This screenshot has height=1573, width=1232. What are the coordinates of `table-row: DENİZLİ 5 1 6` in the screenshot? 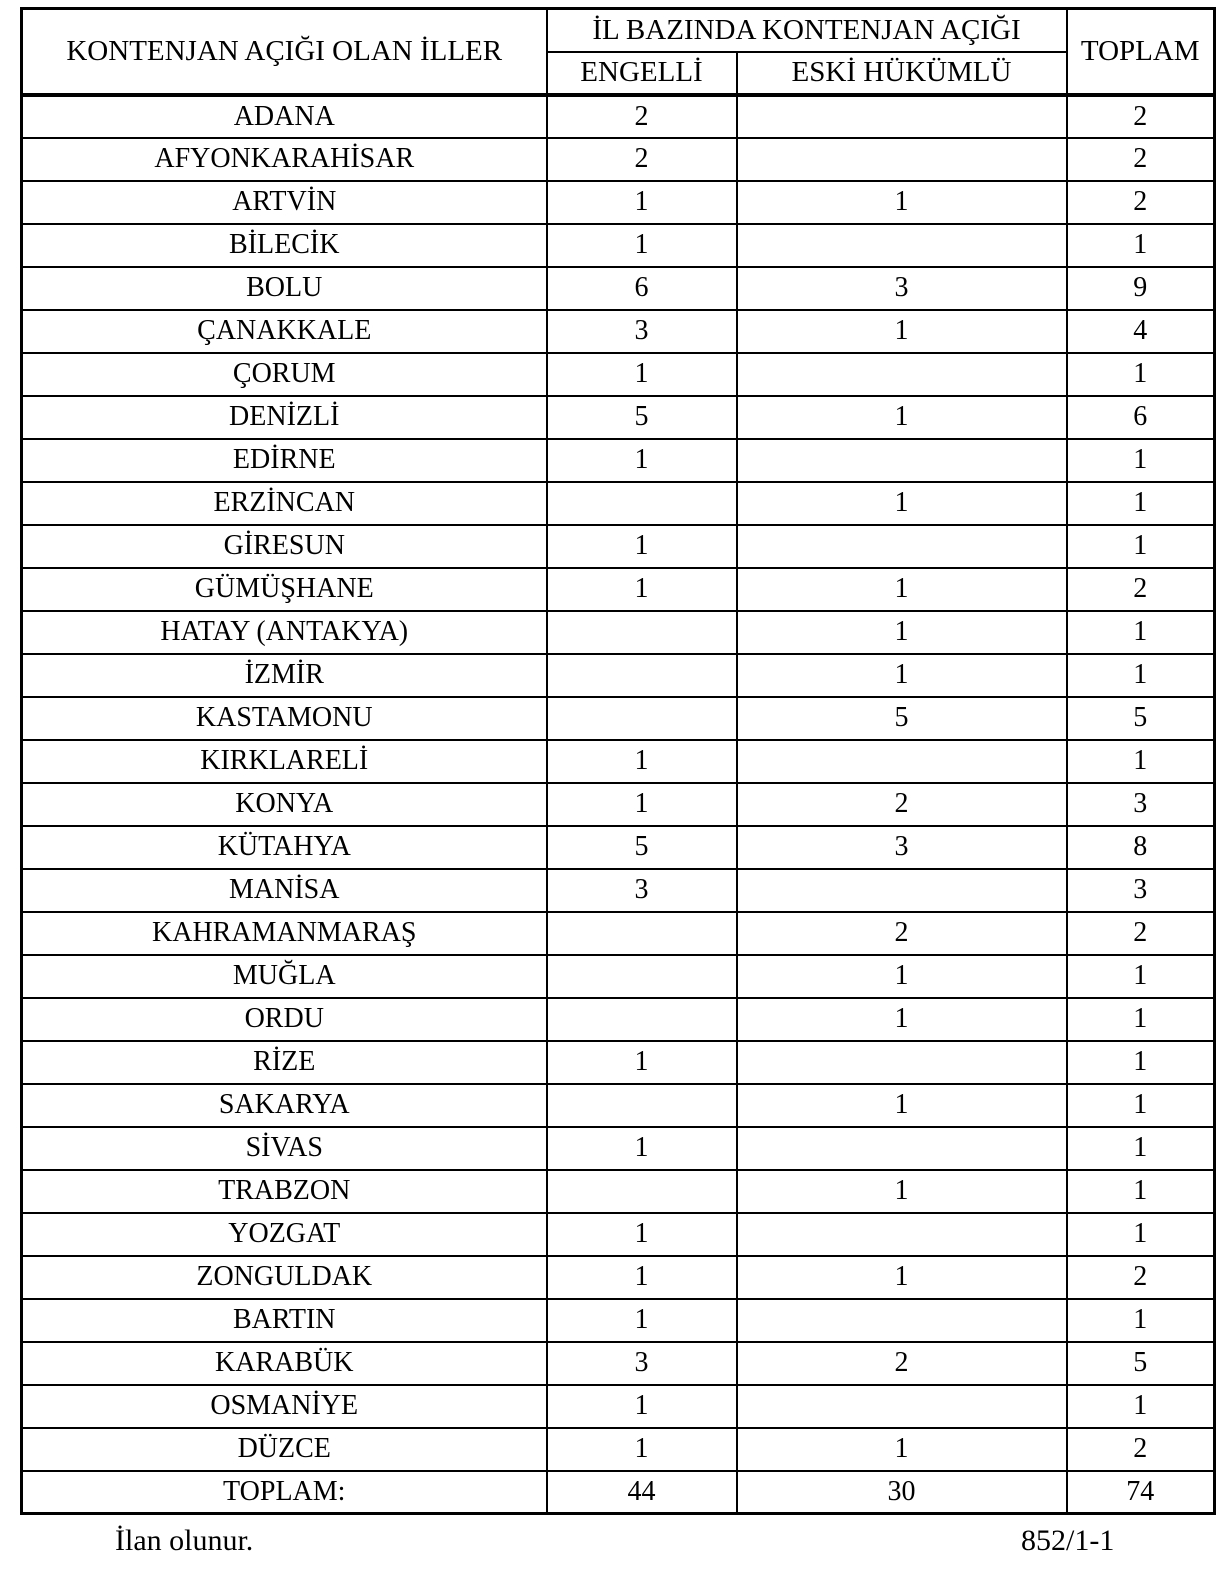 It's located at (618, 417).